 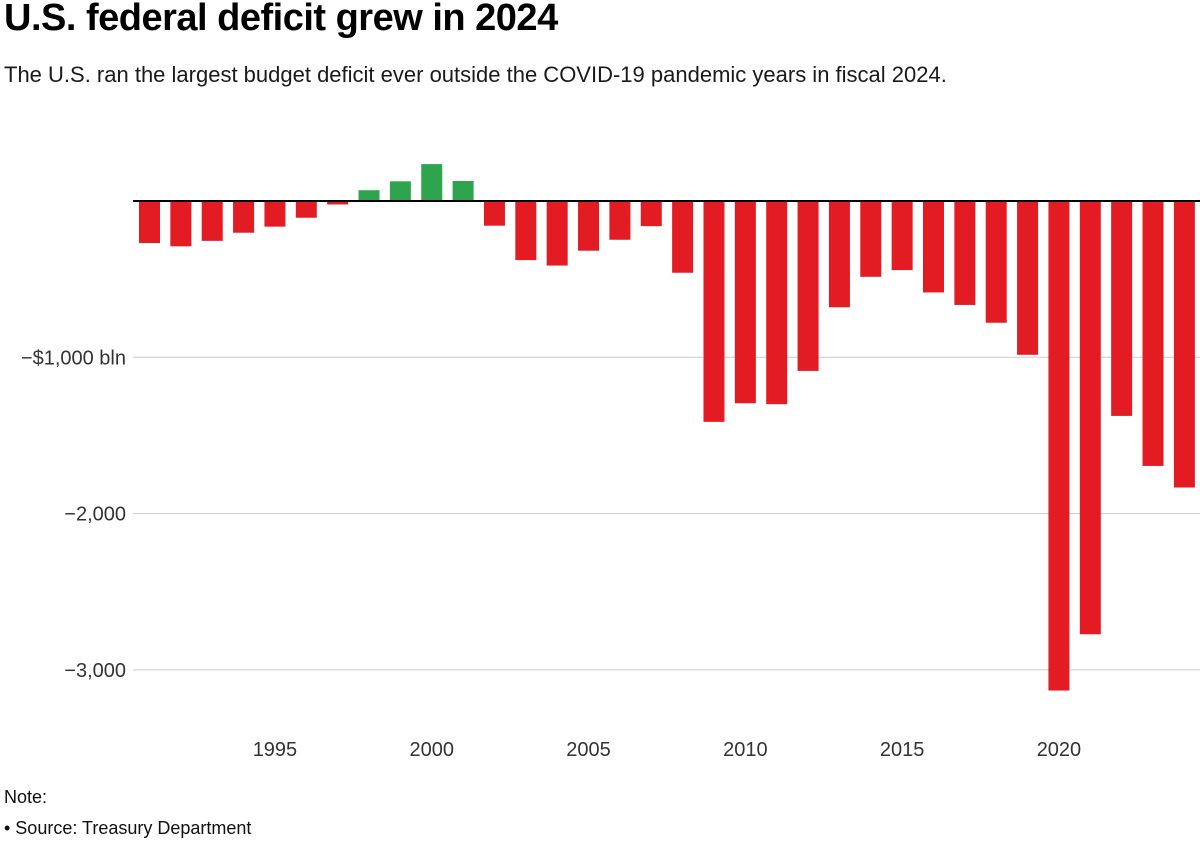 I want to click on bar-2001, so click(x=463, y=190).